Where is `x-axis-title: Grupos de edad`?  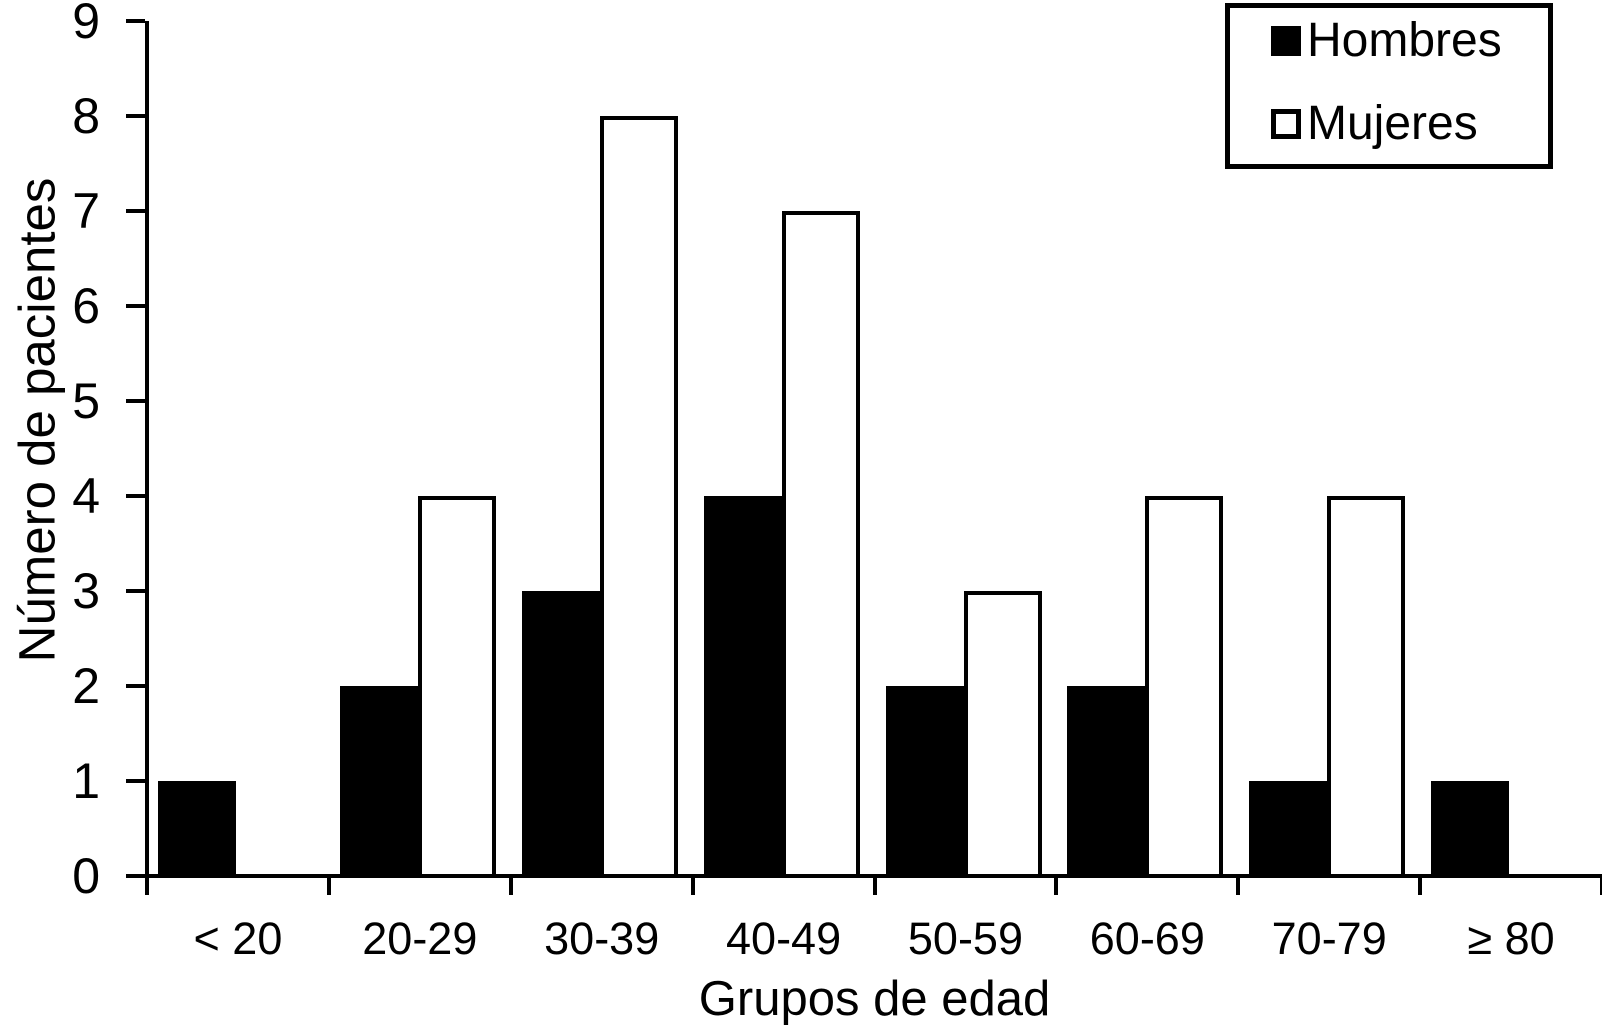
x-axis-title: Grupos de edad is located at coordinates (874, 999).